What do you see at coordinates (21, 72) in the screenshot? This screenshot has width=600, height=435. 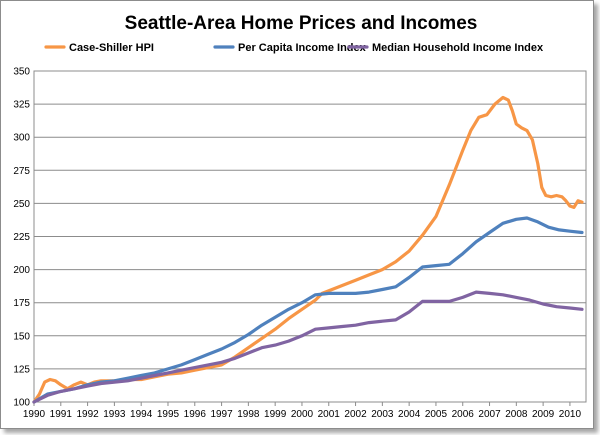 I see `y-tick-label: 350` at bounding box center [21, 72].